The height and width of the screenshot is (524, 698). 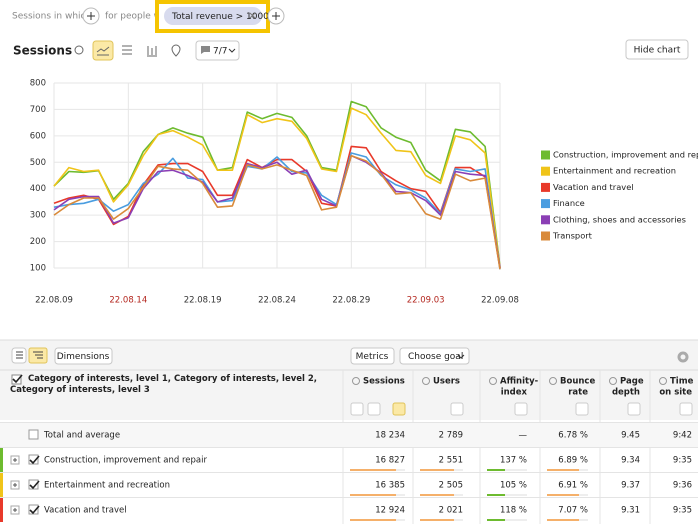 What do you see at coordinates (38, 110) in the screenshot?
I see `y-tick-label: 700` at bounding box center [38, 110].